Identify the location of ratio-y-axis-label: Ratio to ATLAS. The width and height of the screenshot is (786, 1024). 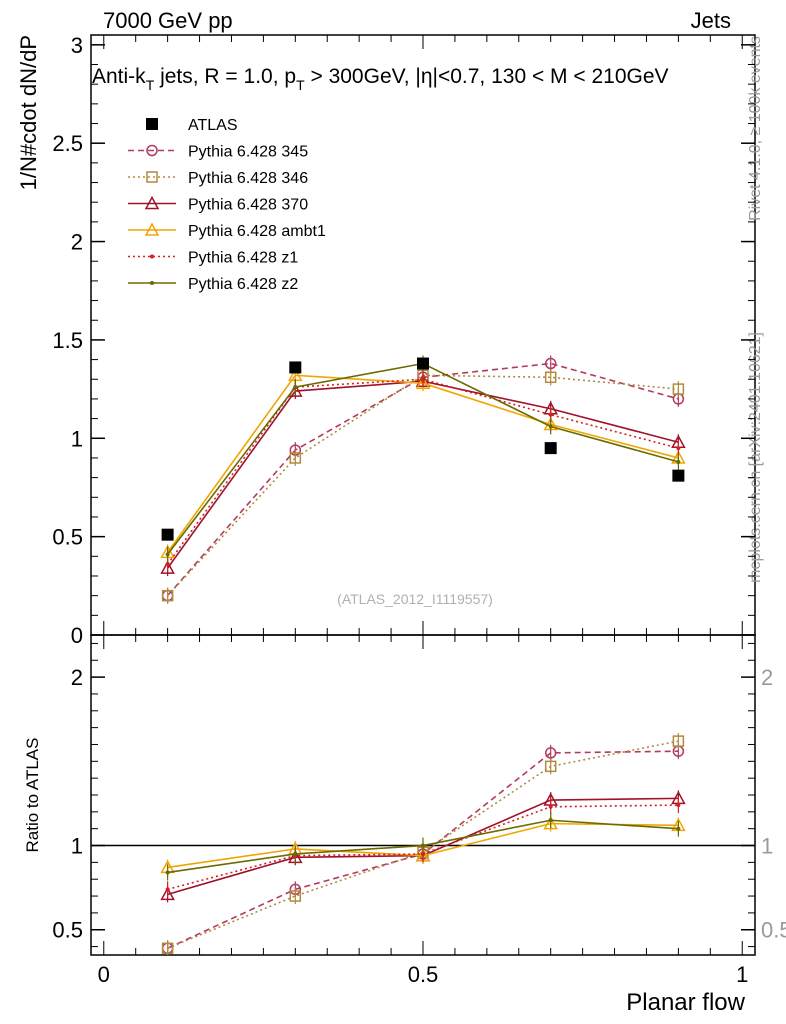
(32, 795).